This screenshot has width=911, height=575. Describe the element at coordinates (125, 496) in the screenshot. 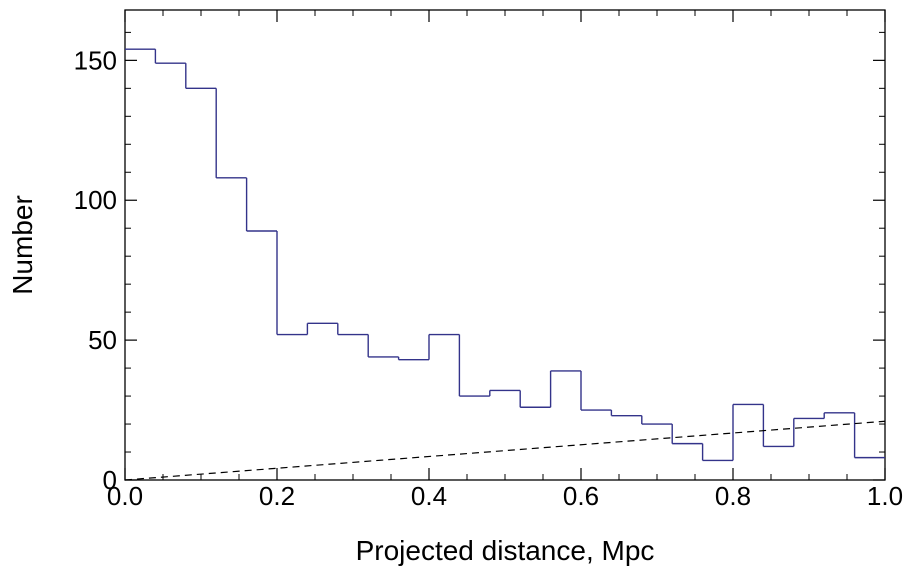

I see `x-tick-label: 0.0` at that location.